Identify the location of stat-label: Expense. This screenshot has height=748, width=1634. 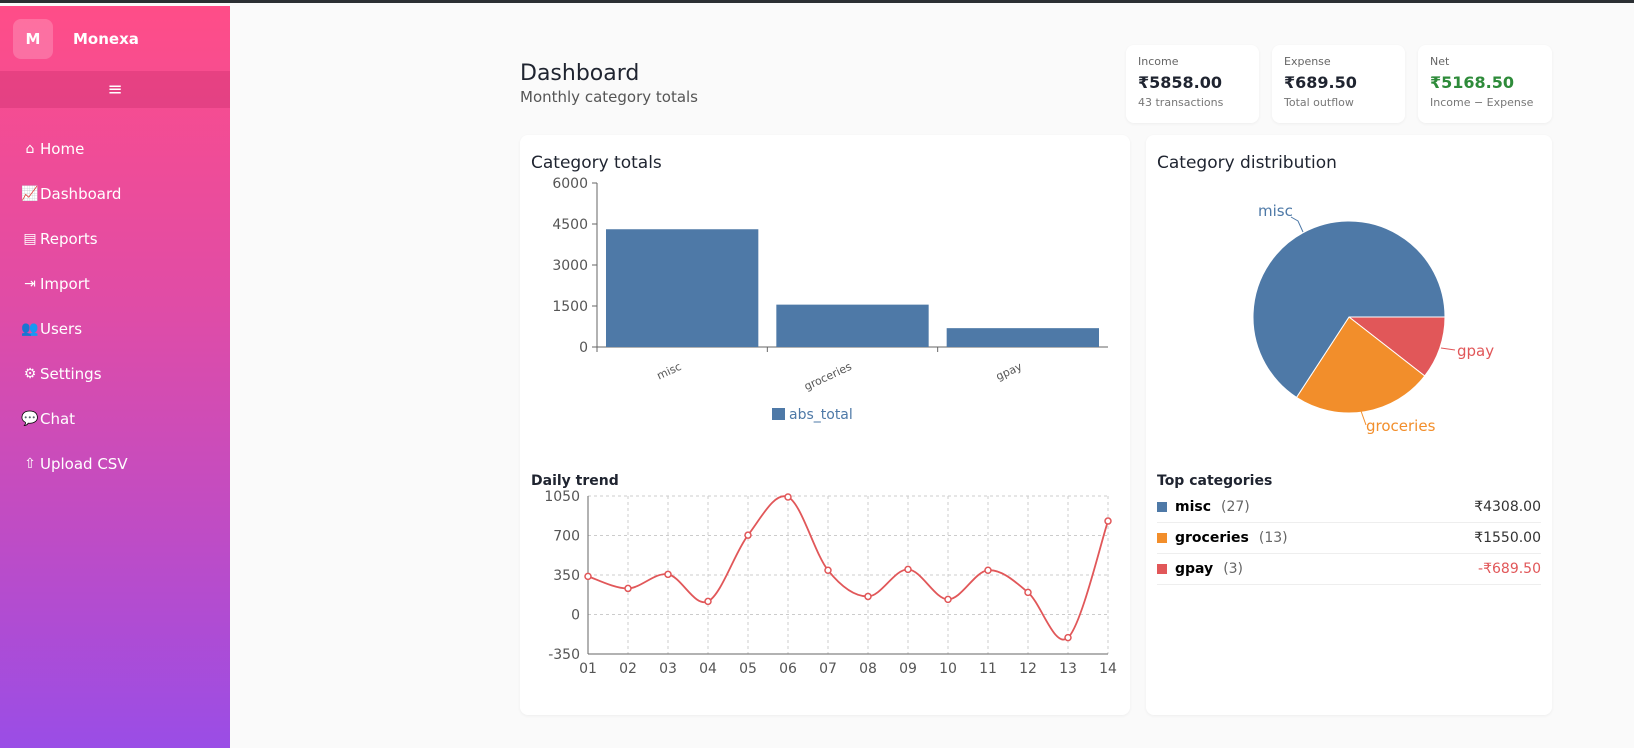
(1307, 61).